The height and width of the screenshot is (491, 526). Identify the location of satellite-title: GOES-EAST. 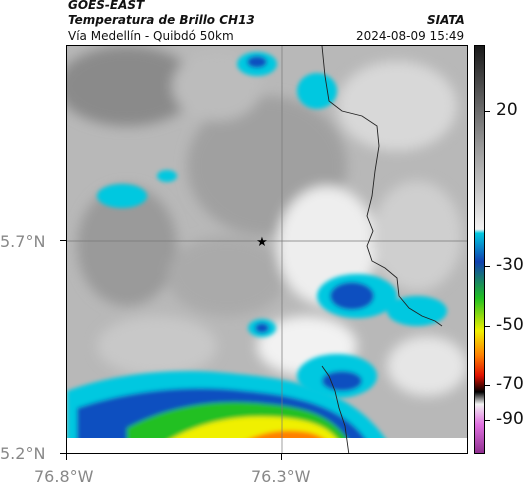
(106, 6).